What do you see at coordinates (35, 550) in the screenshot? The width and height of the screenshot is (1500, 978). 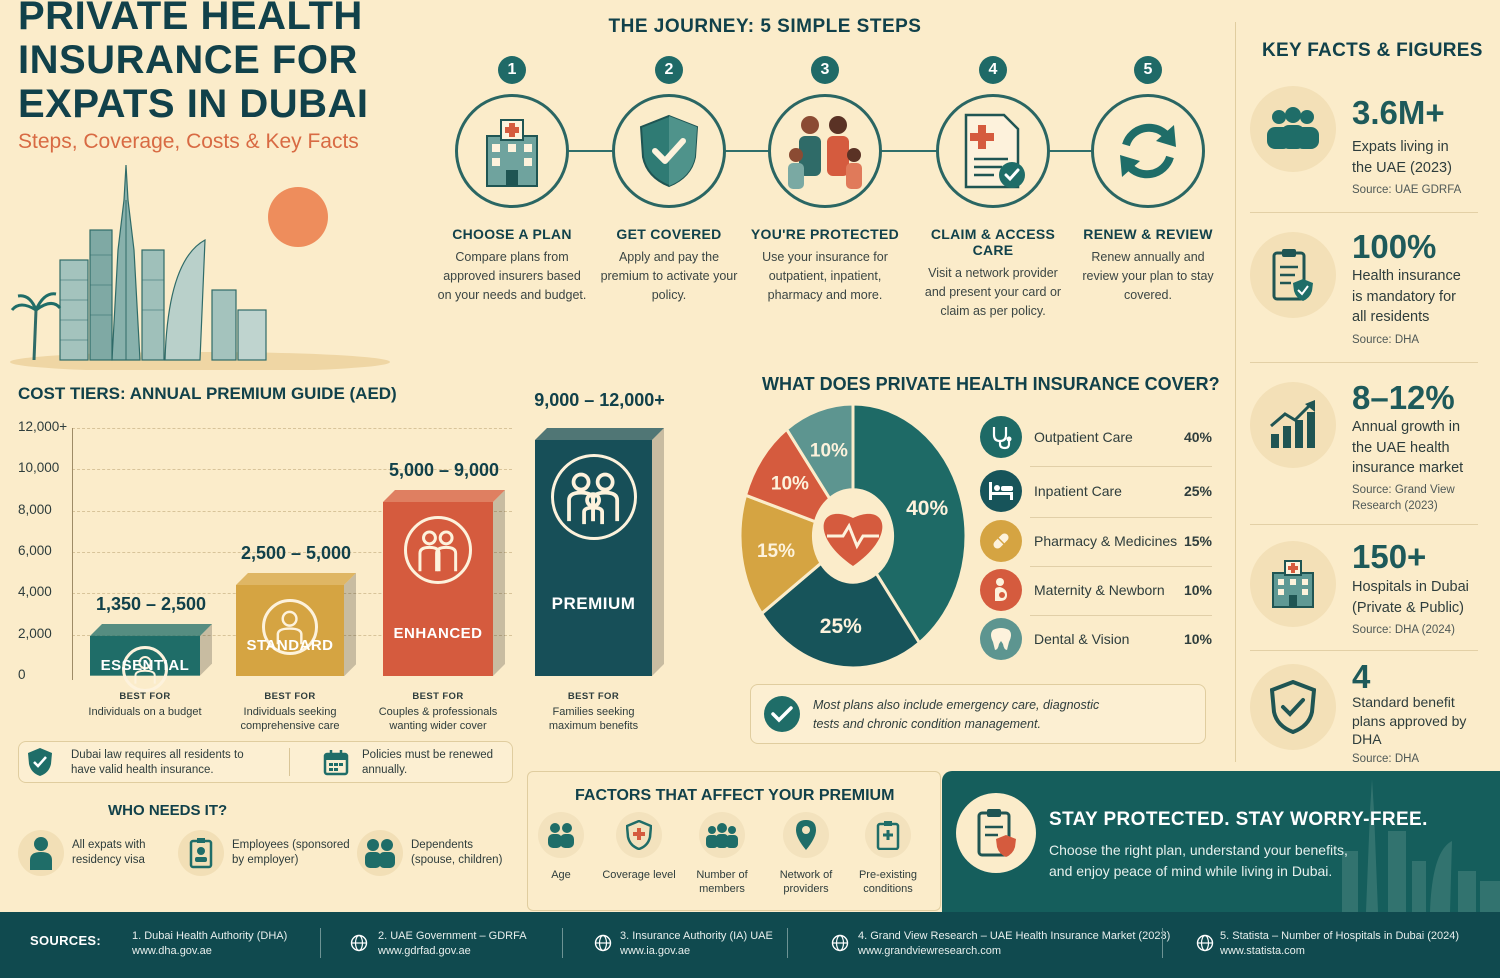 I see `y-tick-label: 6,000` at bounding box center [35, 550].